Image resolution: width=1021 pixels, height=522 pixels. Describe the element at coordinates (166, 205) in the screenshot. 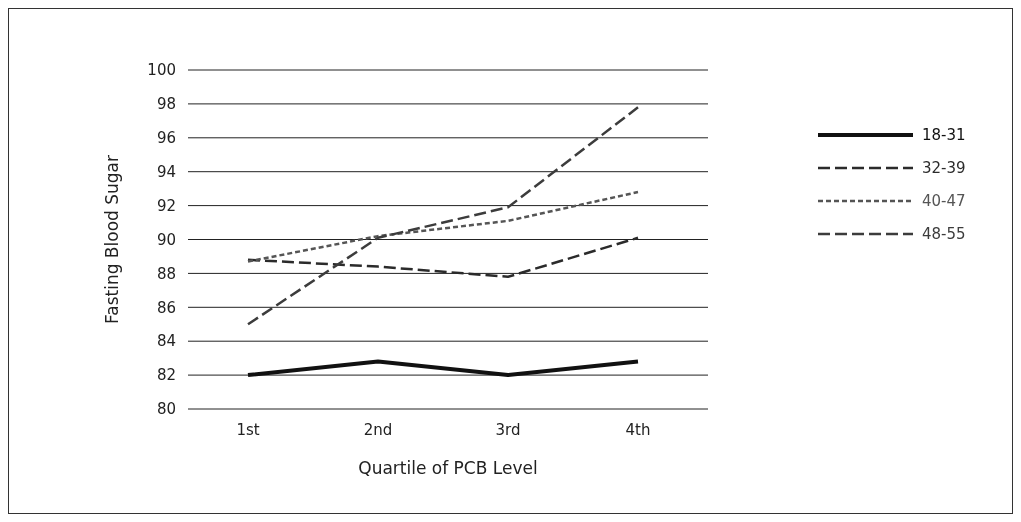

I see `y-tick-label: 92` at that location.